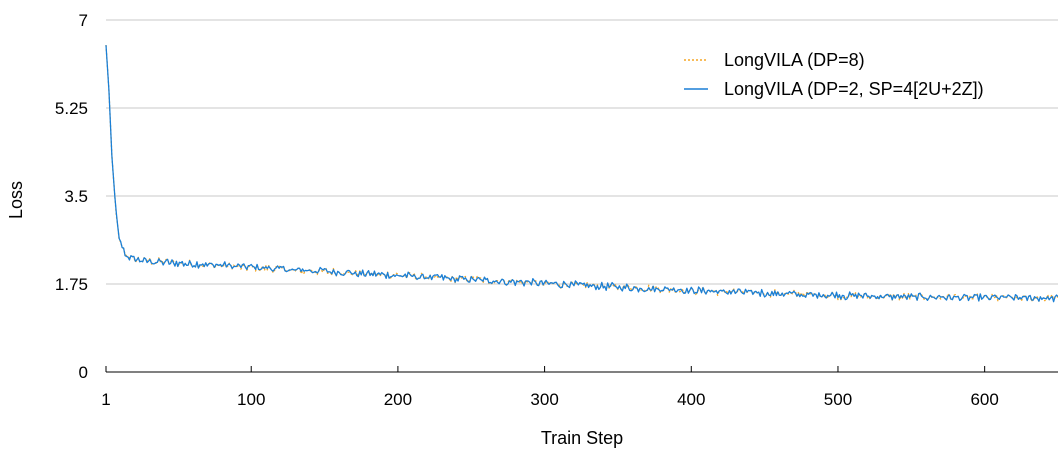 The height and width of the screenshot is (449, 1058). Describe the element at coordinates (105, 399) in the screenshot. I see `x-tick-label: 1` at that location.